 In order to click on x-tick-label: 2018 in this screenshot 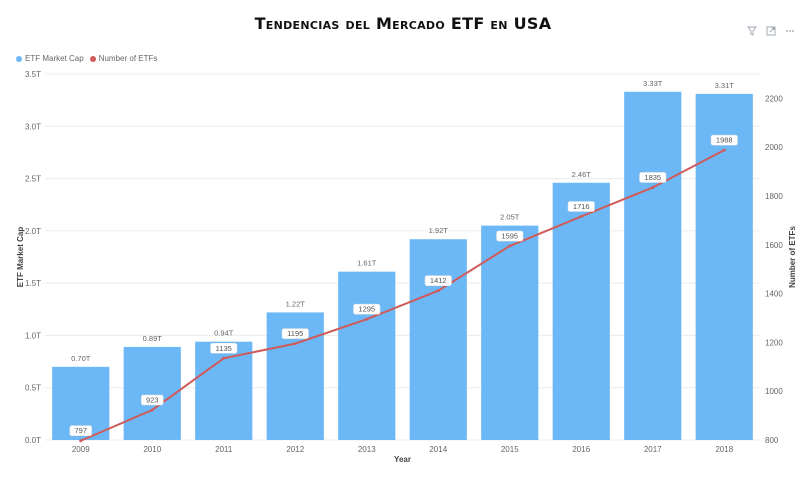, I will do `click(724, 449)`.